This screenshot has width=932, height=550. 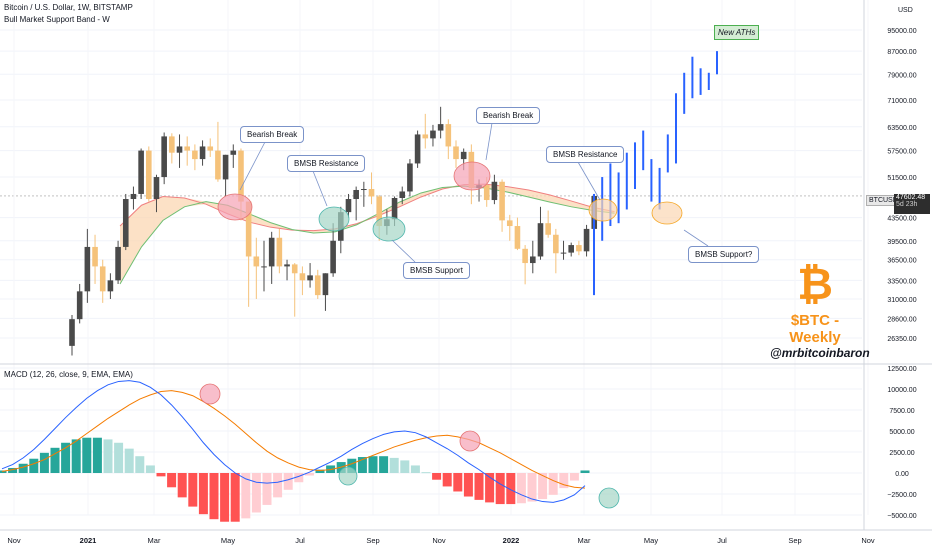 What do you see at coordinates (907, 204) in the screenshot?
I see `bar-countdown: 5d 23h` at bounding box center [907, 204].